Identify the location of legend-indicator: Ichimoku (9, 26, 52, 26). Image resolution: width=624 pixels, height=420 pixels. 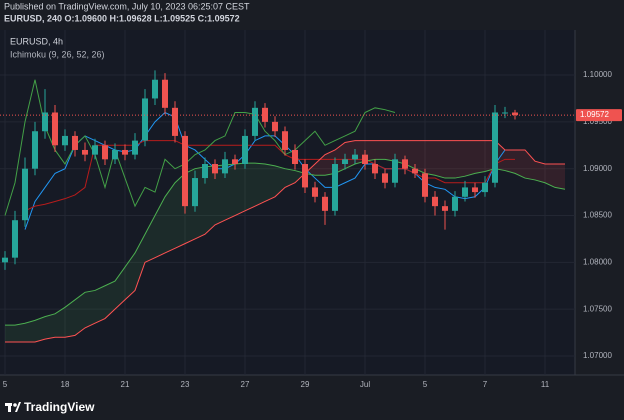
(57, 54).